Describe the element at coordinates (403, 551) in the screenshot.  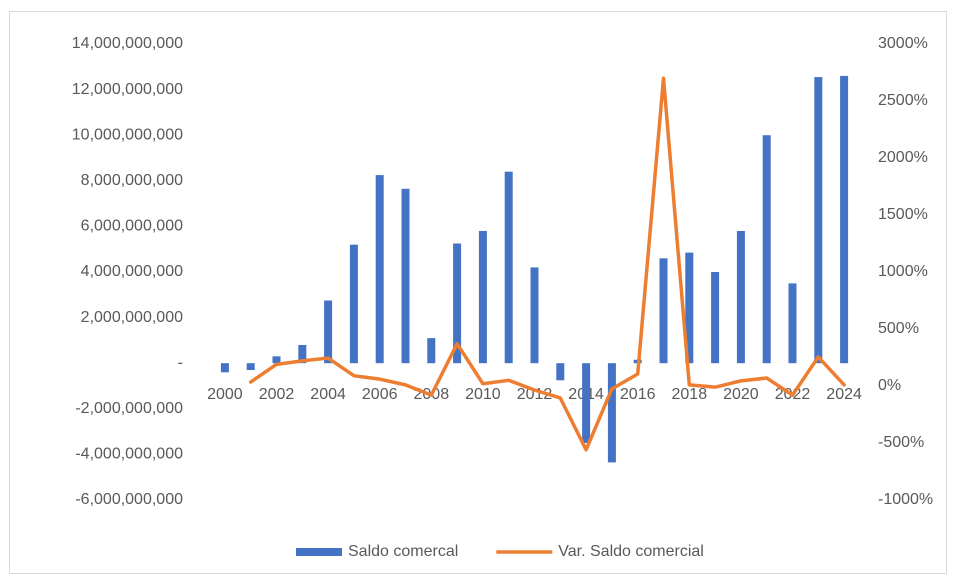
I see `legend-label: Saldo comercal` at that location.